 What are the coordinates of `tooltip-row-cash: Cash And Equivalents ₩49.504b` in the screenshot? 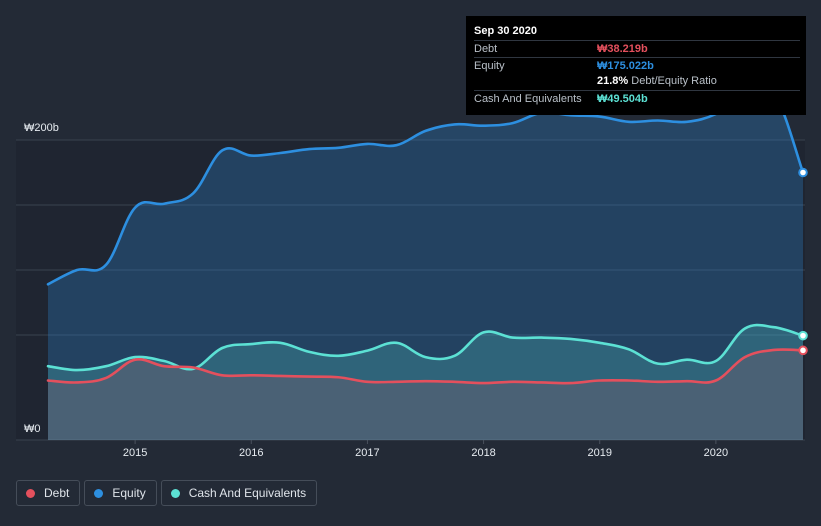 It's located at (637, 98).